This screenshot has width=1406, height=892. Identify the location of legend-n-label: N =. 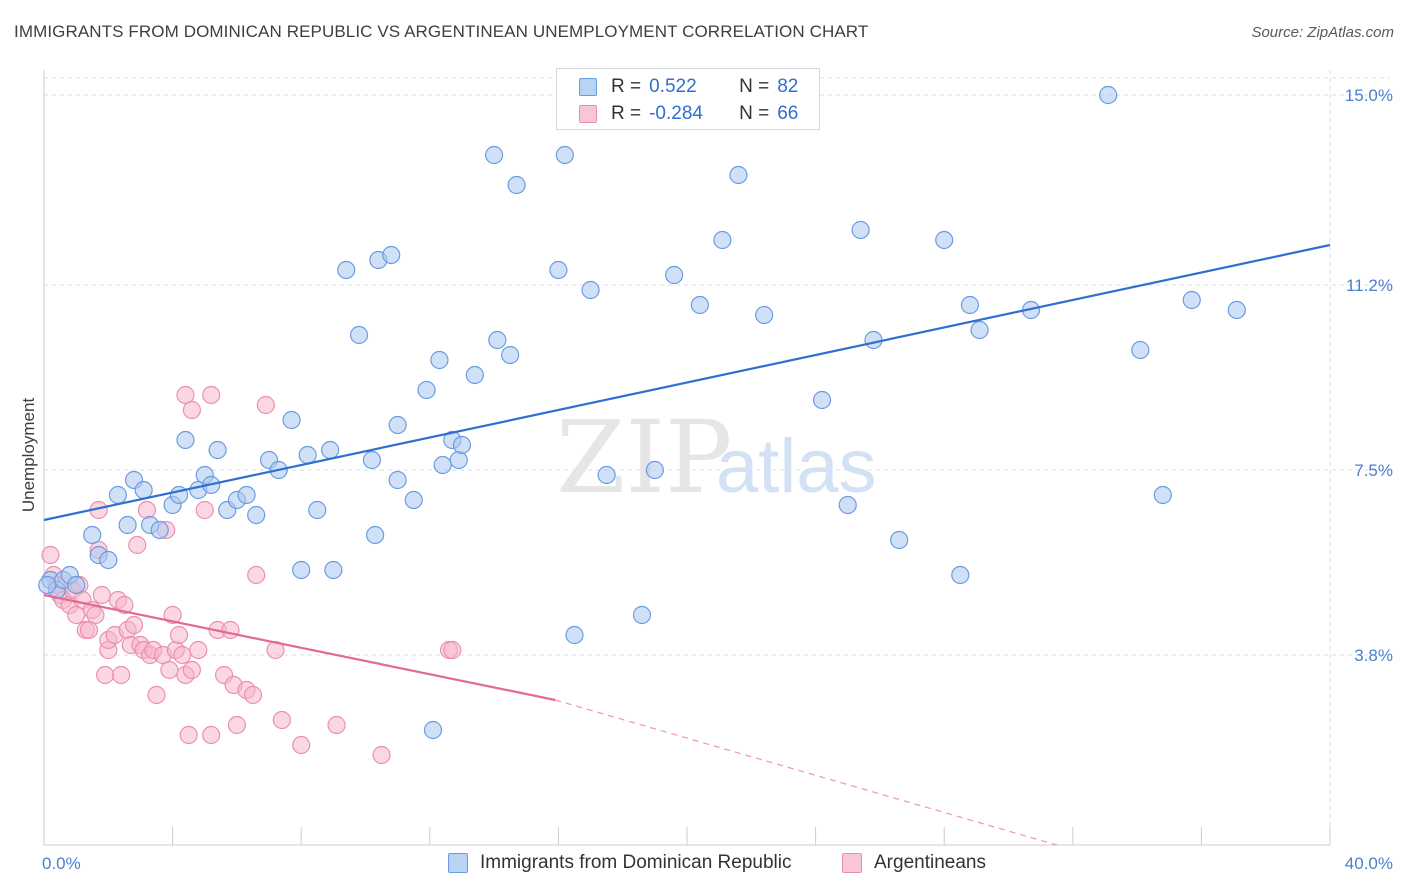
(754, 86).